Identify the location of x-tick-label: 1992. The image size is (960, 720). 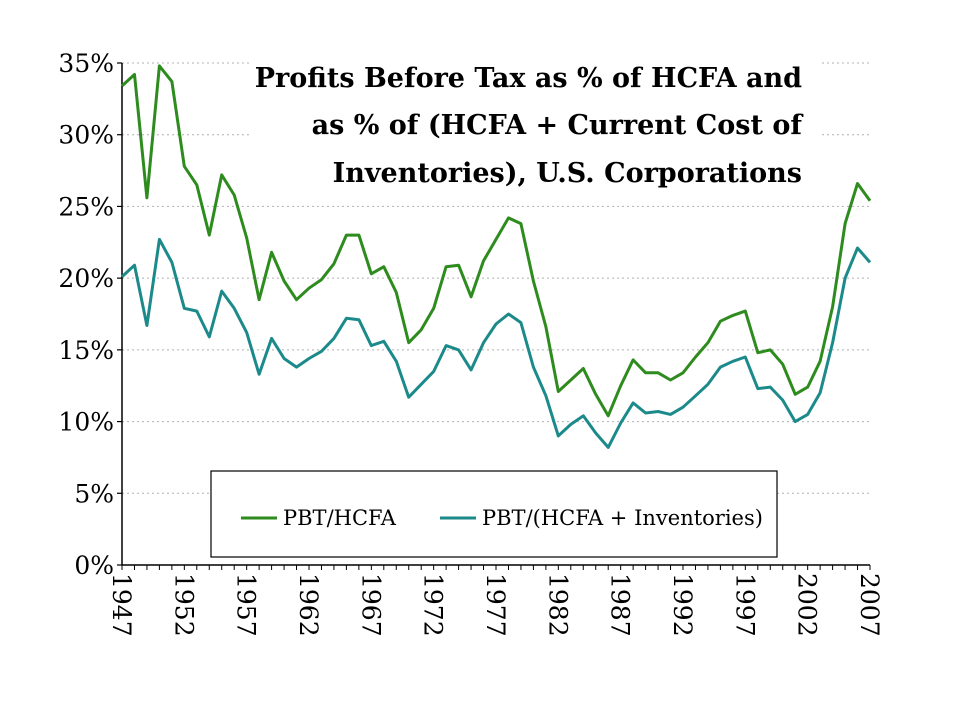
(682, 605).